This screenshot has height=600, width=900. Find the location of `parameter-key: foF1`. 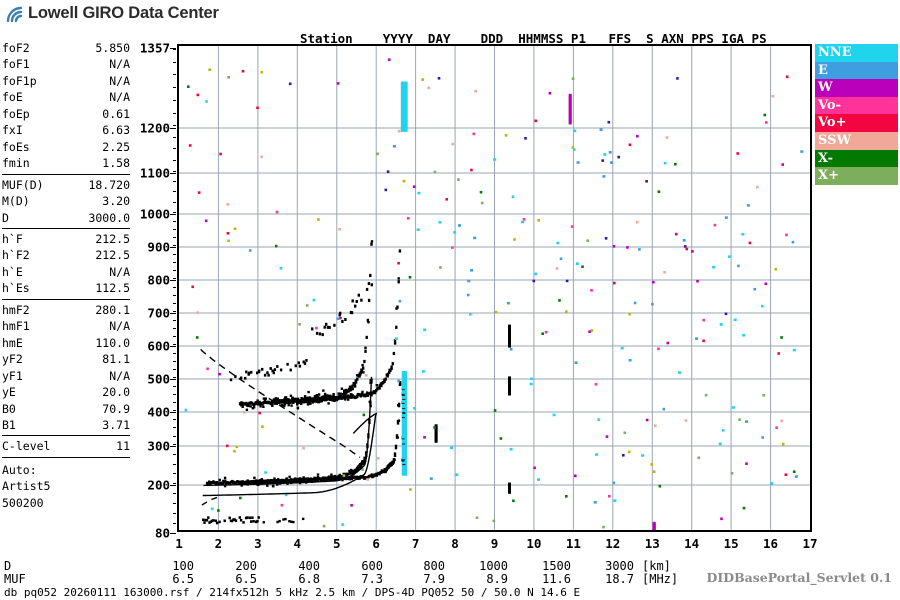

parameter-key: foF1 is located at coordinates (16, 64).